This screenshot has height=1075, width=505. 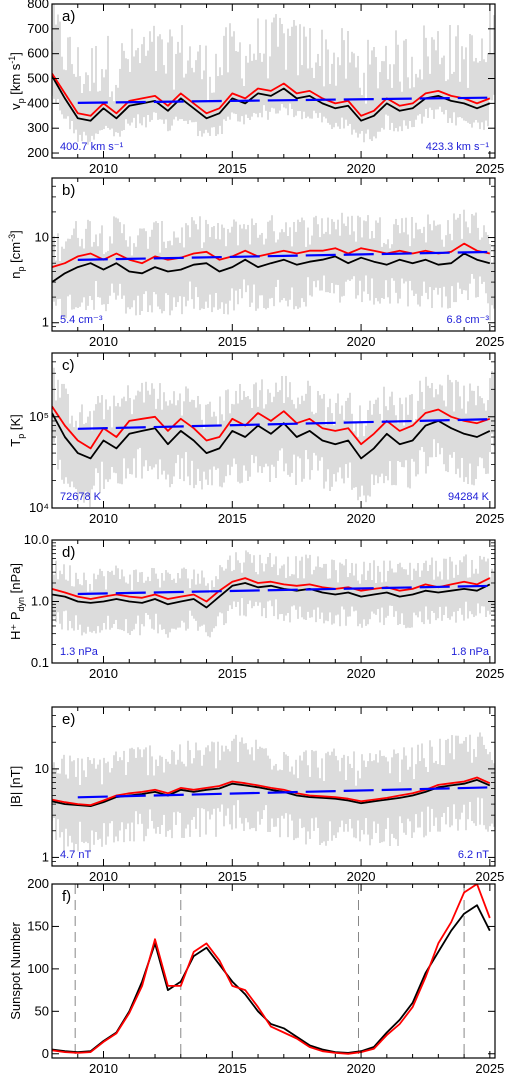 What do you see at coordinates (38, 127) in the screenshot?
I see `y-tick-label: 300` at bounding box center [38, 127].